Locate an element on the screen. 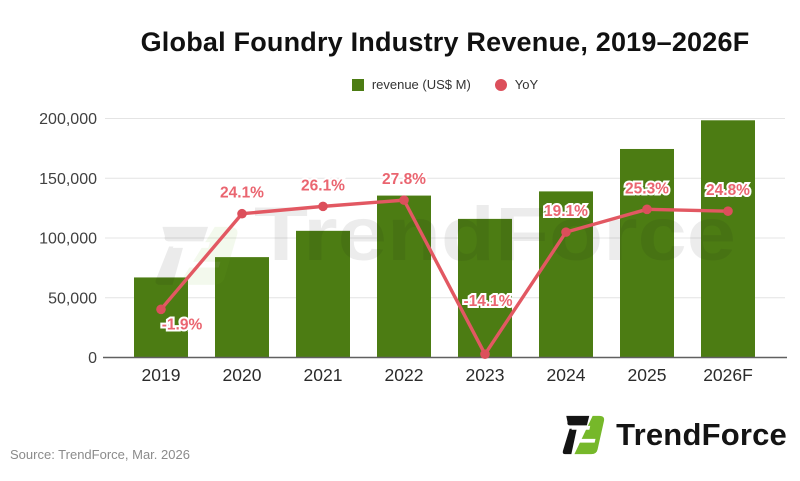  y-tick-label: 100,000 is located at coordinates (68, 239).